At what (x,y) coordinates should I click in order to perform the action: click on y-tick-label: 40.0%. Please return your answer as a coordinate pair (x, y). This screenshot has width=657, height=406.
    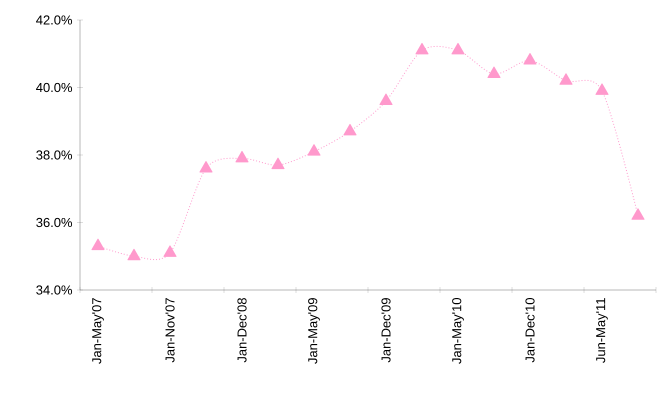
    Looking at the image, I should click on (54, 87).